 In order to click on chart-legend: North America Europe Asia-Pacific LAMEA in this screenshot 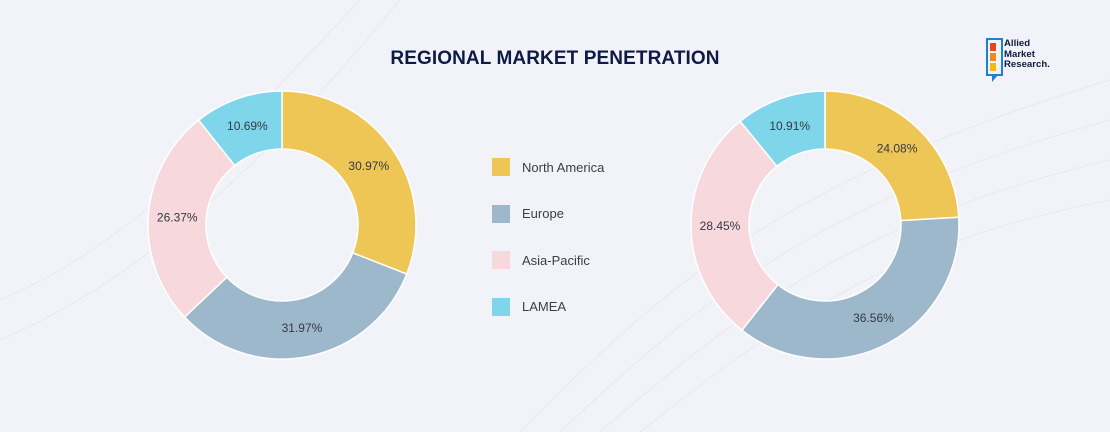, I will do `click(548, 237)`.